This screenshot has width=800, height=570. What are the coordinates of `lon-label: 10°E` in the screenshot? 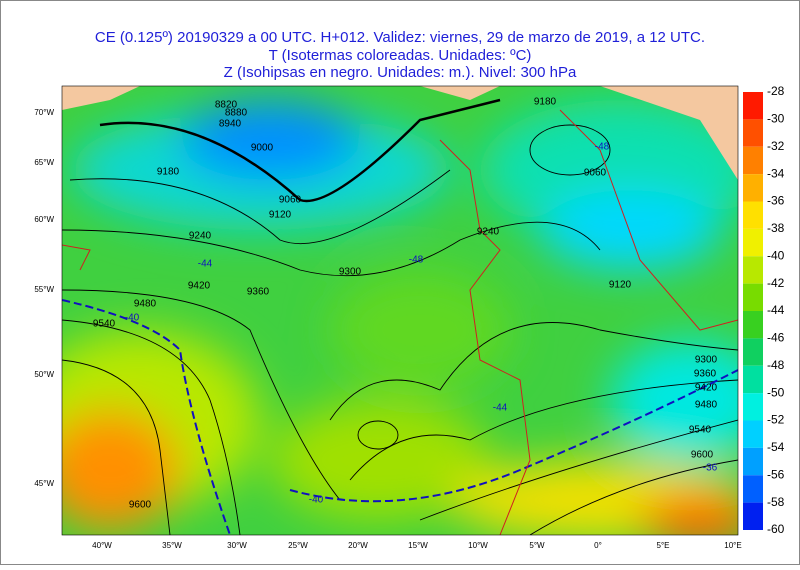 It's located at (732, 545).